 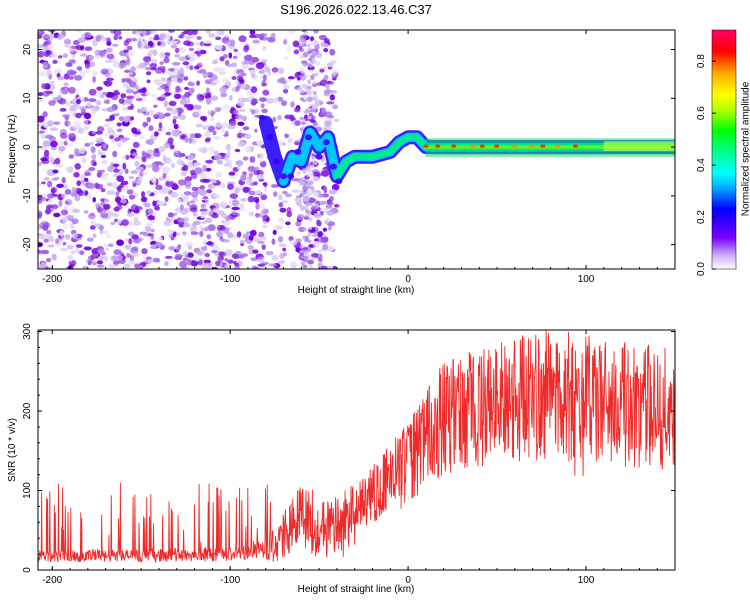 I want to click on x-tick-label: 100, so click(x=586, y=580).